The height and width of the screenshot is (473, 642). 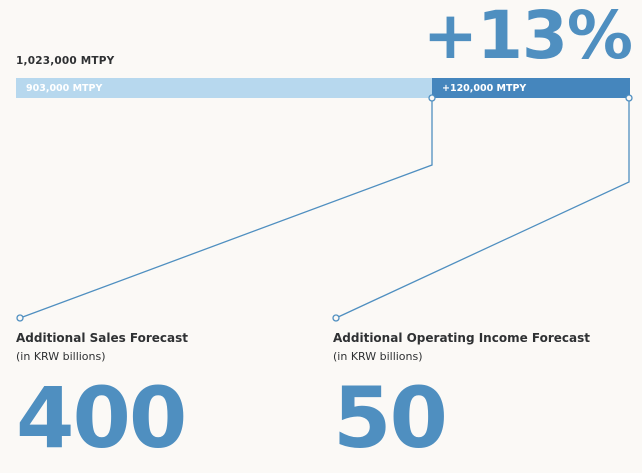 I want to click on bar-base-label: 903,000 MTPY, so click(x=64, y=88).